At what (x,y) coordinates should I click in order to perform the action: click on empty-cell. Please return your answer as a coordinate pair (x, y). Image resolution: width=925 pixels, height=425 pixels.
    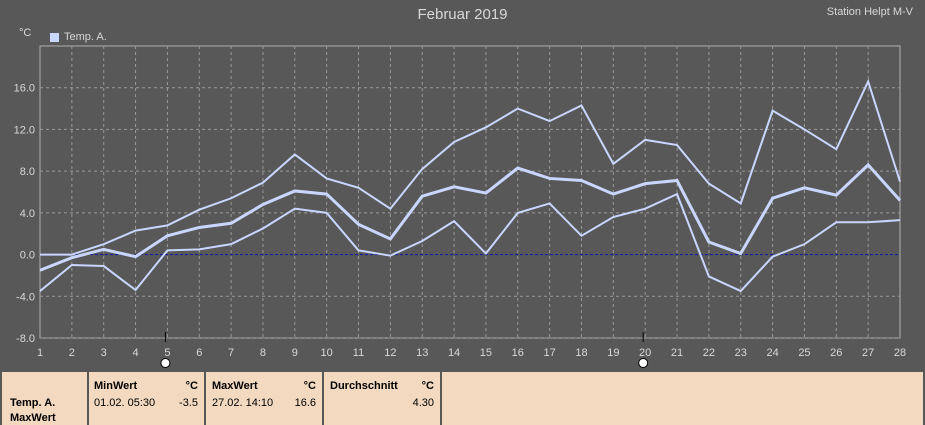
    Looking at the image, I should click on (682, 398).